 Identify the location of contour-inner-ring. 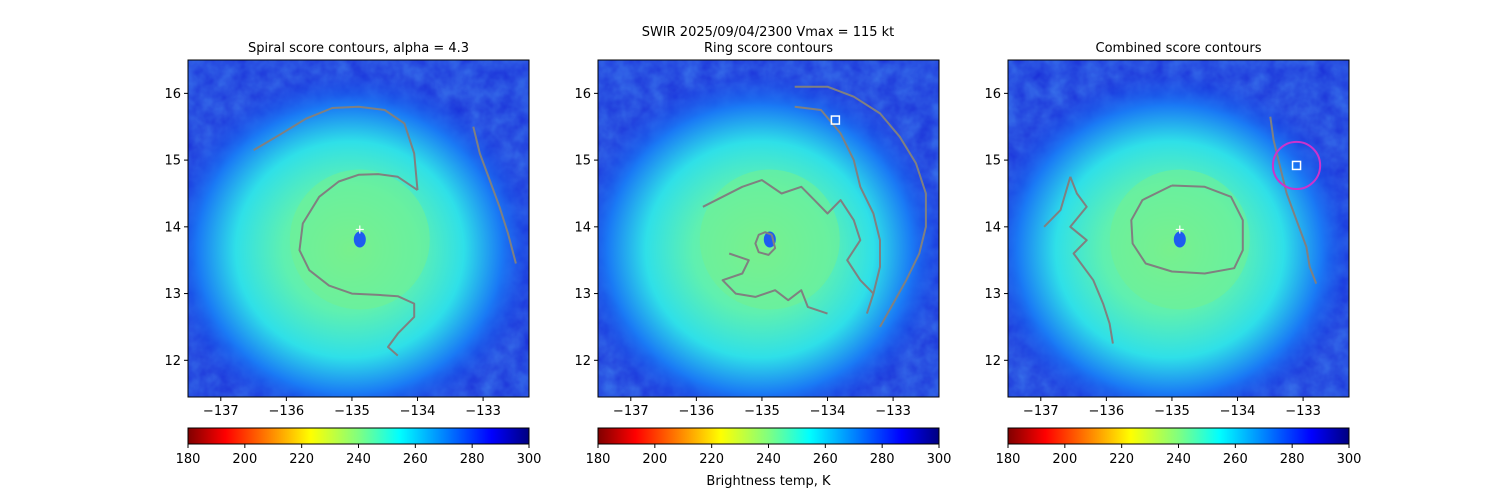
(1187, 229).